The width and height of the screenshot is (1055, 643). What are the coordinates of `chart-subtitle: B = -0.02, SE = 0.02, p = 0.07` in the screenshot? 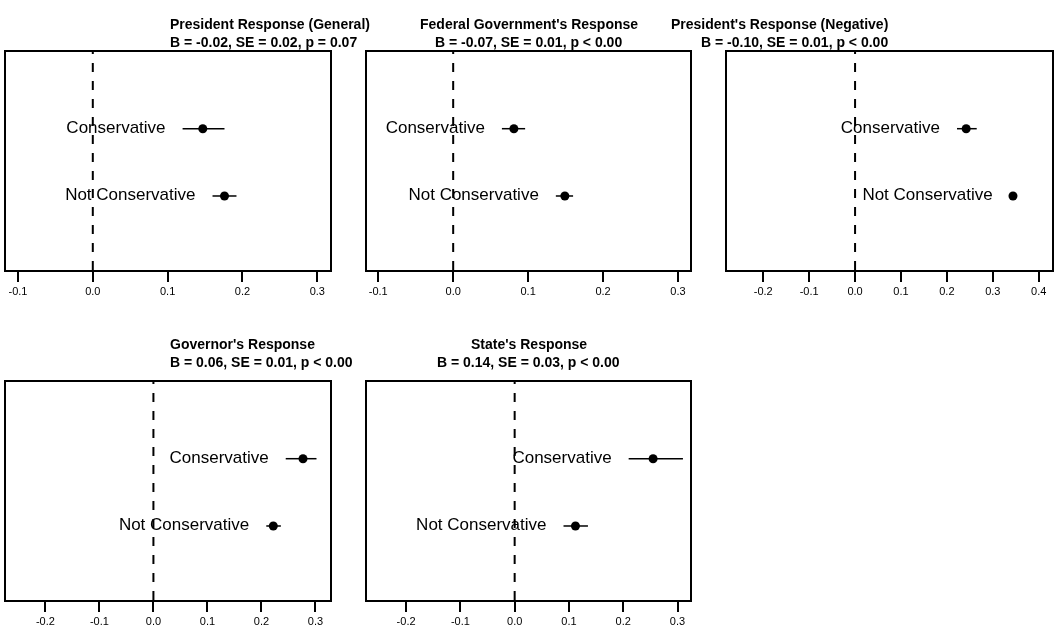 It's located at (264, 42).